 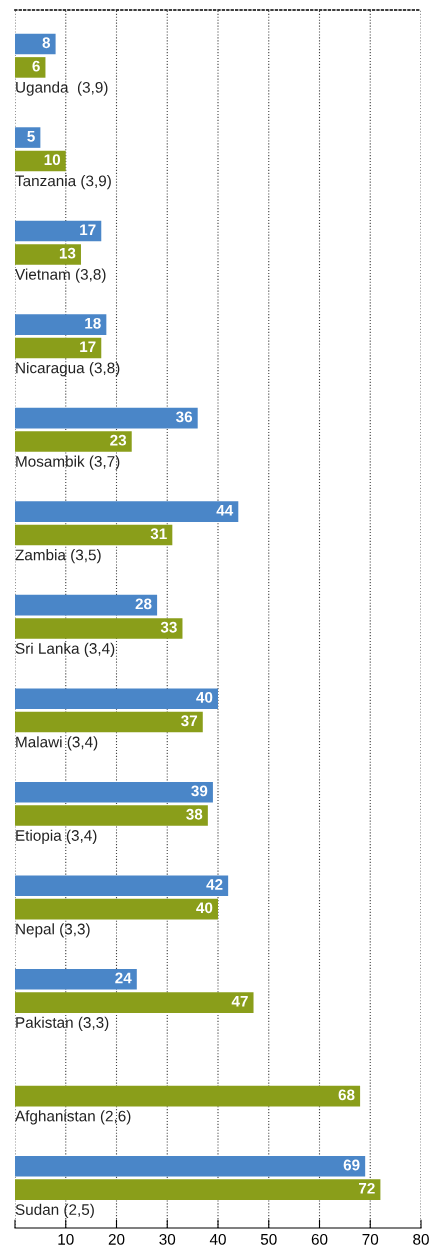 I want to click on x-tick-label: 70, so click(x=370, y=1239).